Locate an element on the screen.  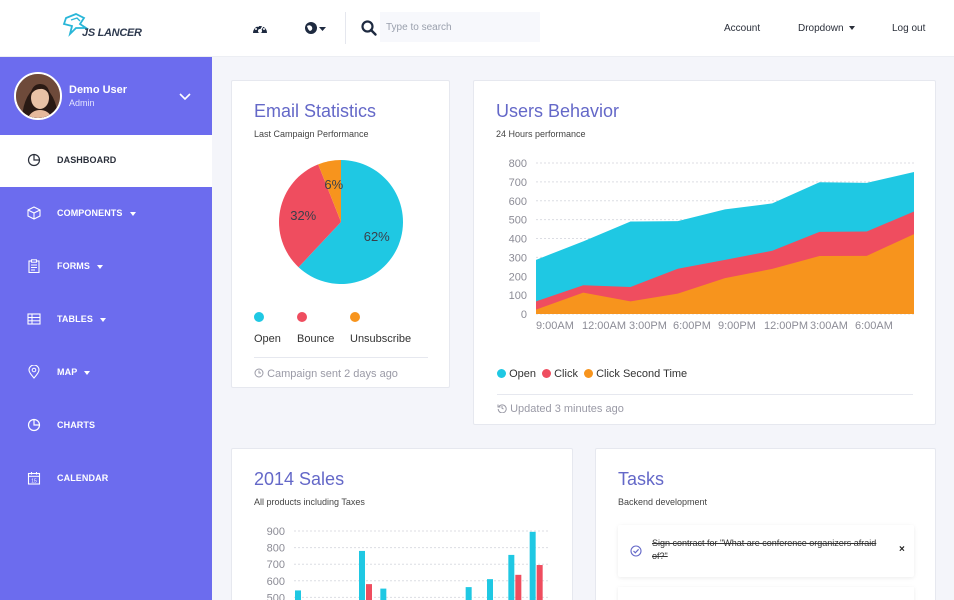
sidebar-item-tables: TABLES is located at coordinates (106, 320).